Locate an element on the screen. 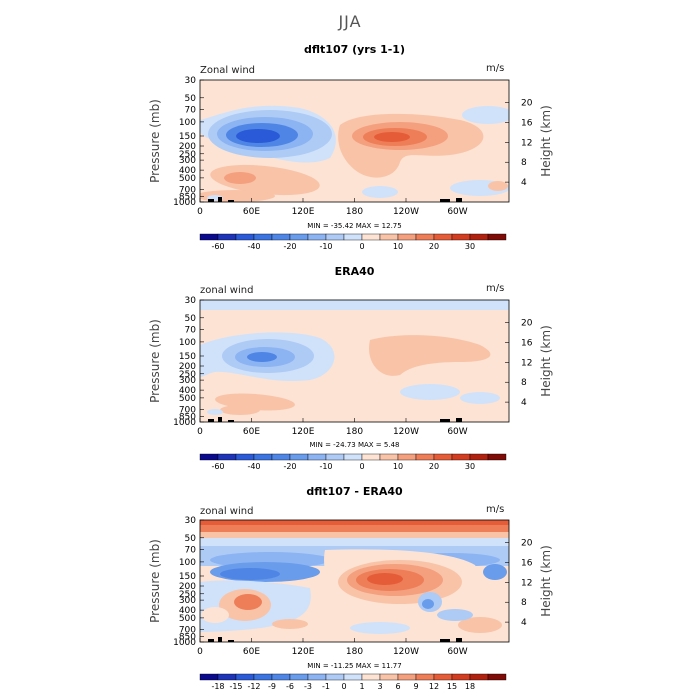 The width and height of the screenshot is (700, 700). colorbar-label: 30 is located at coordinates (470, 246).